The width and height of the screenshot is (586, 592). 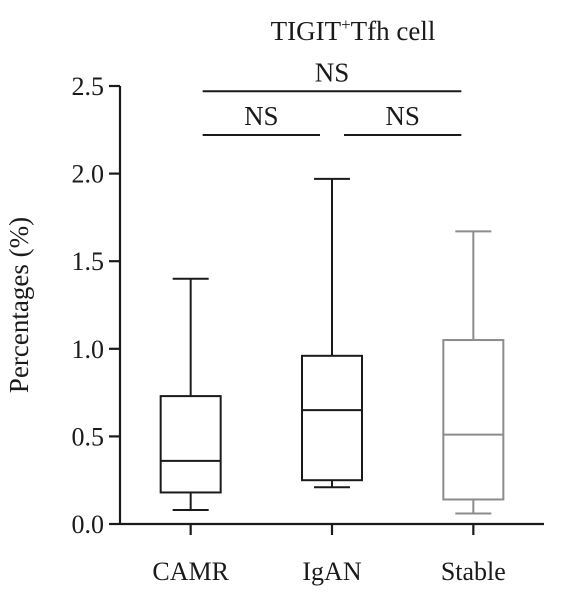 What do you see at coordinates (88, 436) in the screenshot?
I see `y-tick-label: 0.5` at bounding box center [88, 436].